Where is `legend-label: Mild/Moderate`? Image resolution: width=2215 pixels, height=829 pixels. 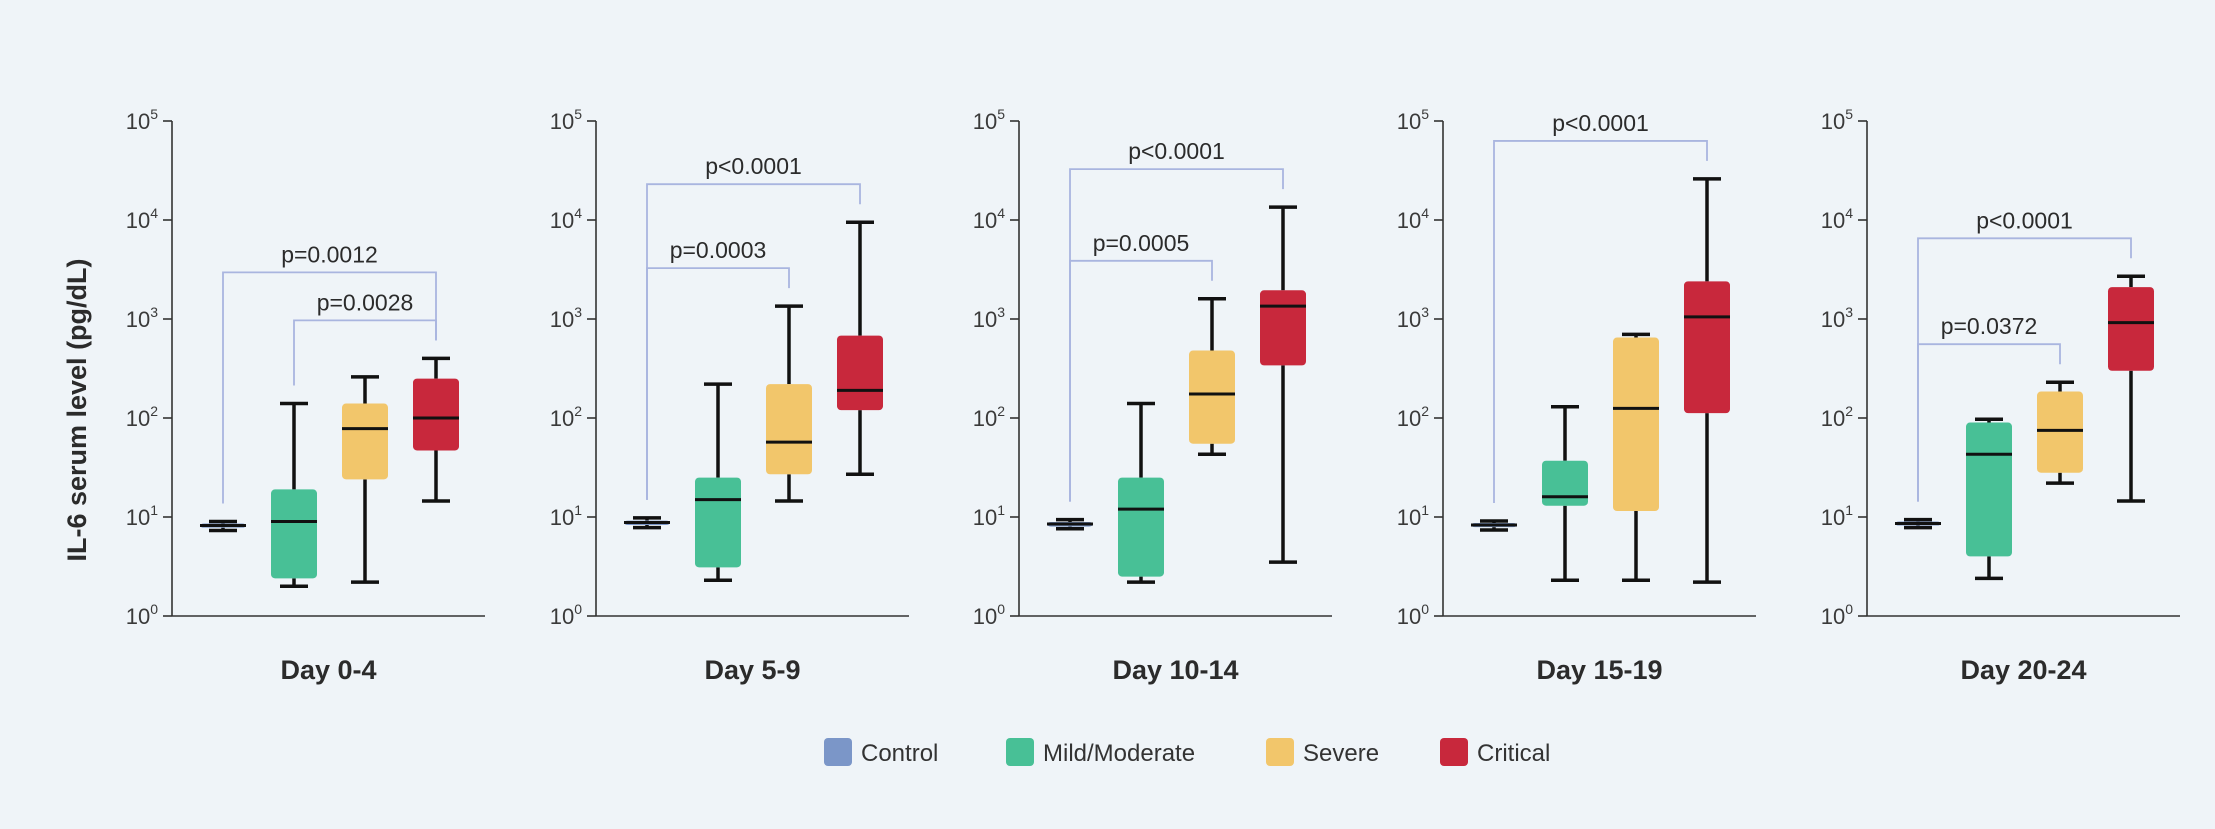 legend-label: Mild/Moderate is located at coordinates (1119, 753).